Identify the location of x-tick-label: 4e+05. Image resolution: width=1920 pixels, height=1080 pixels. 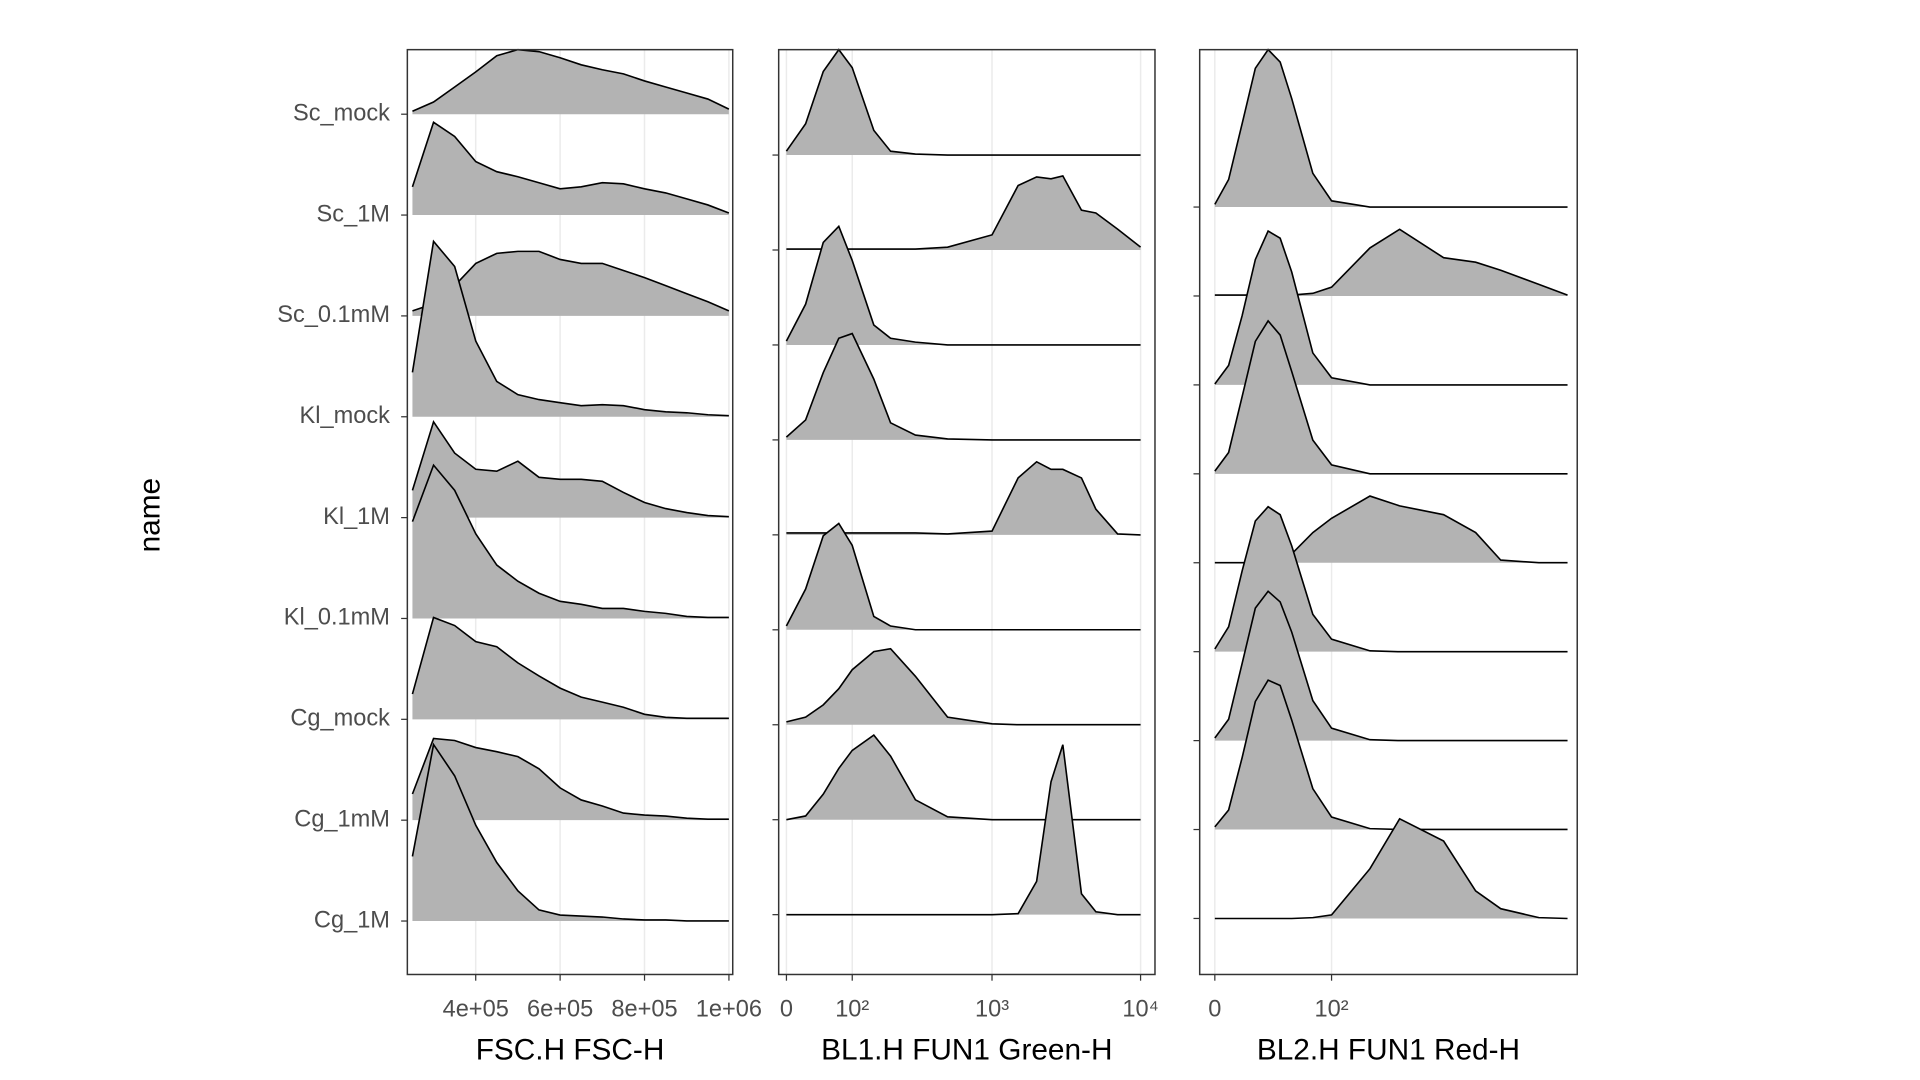
(476, 1009).